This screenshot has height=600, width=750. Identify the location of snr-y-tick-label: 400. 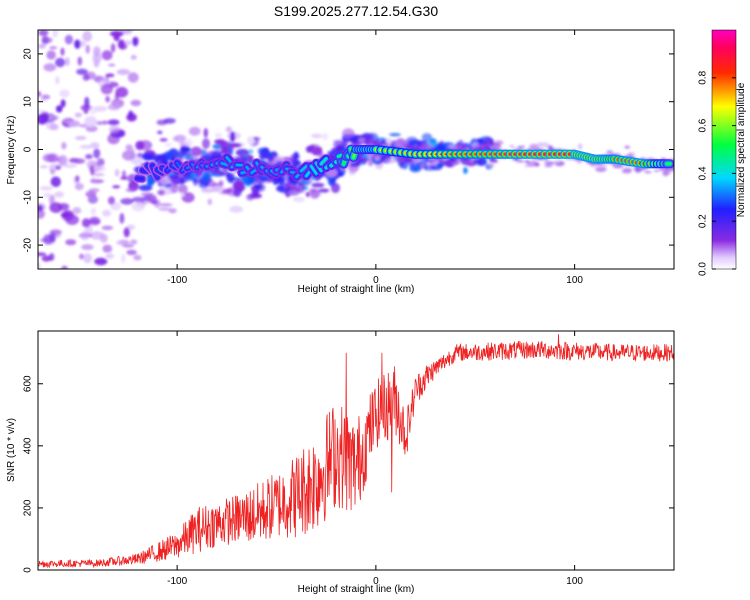
(28, 445).